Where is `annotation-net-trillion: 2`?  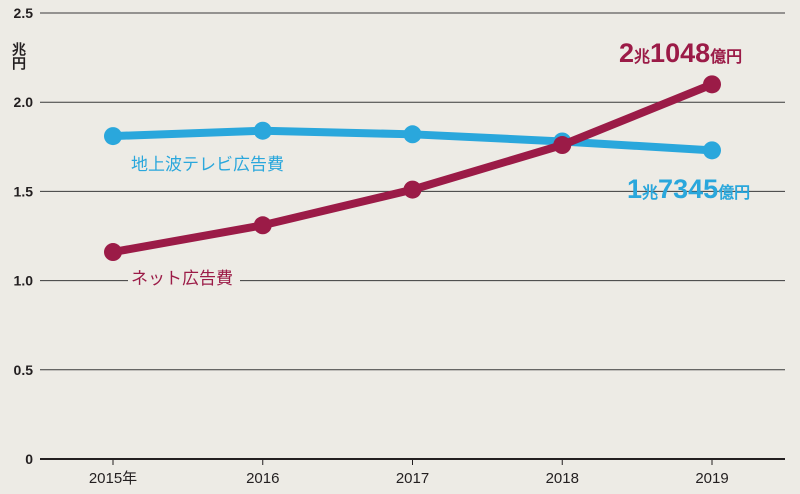
annotation-net-trillion: 2 is located at coordinates (626, 53).